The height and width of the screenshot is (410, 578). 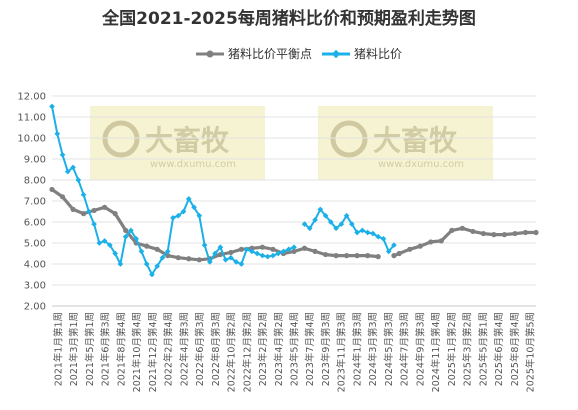 I want to click on watermark-right: 大畜牧 www.dxumu.com, so click(x=405, y=143).